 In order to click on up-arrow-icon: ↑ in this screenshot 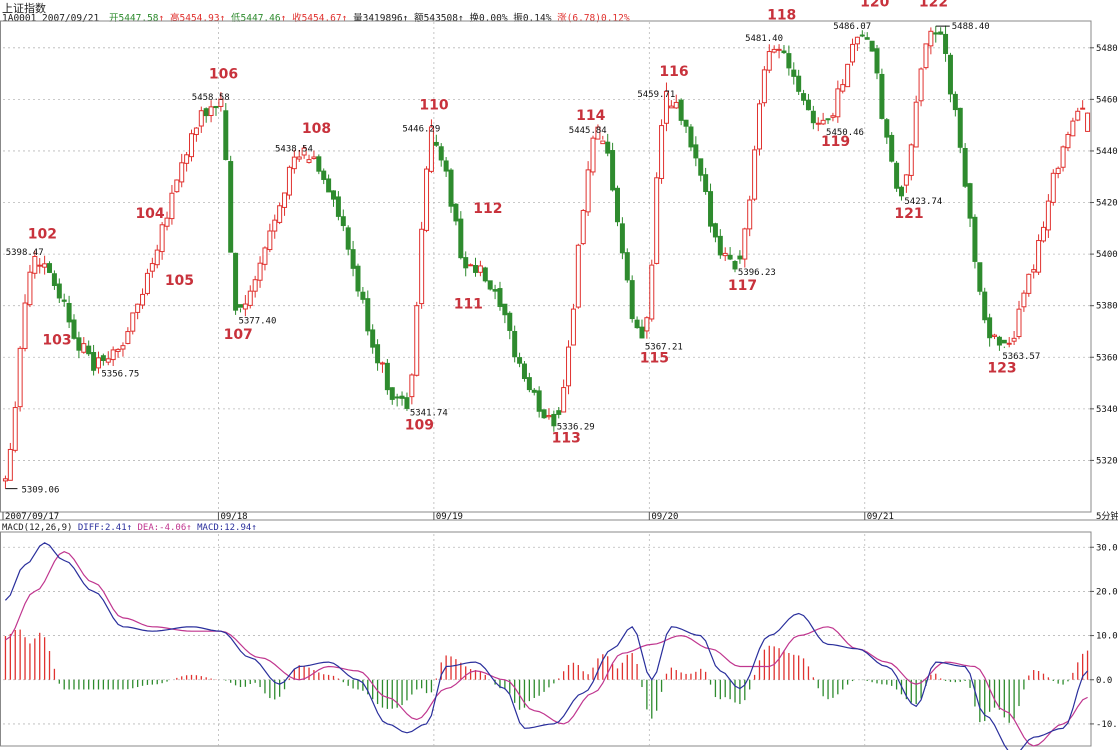, I will do `click(222, 18)`.